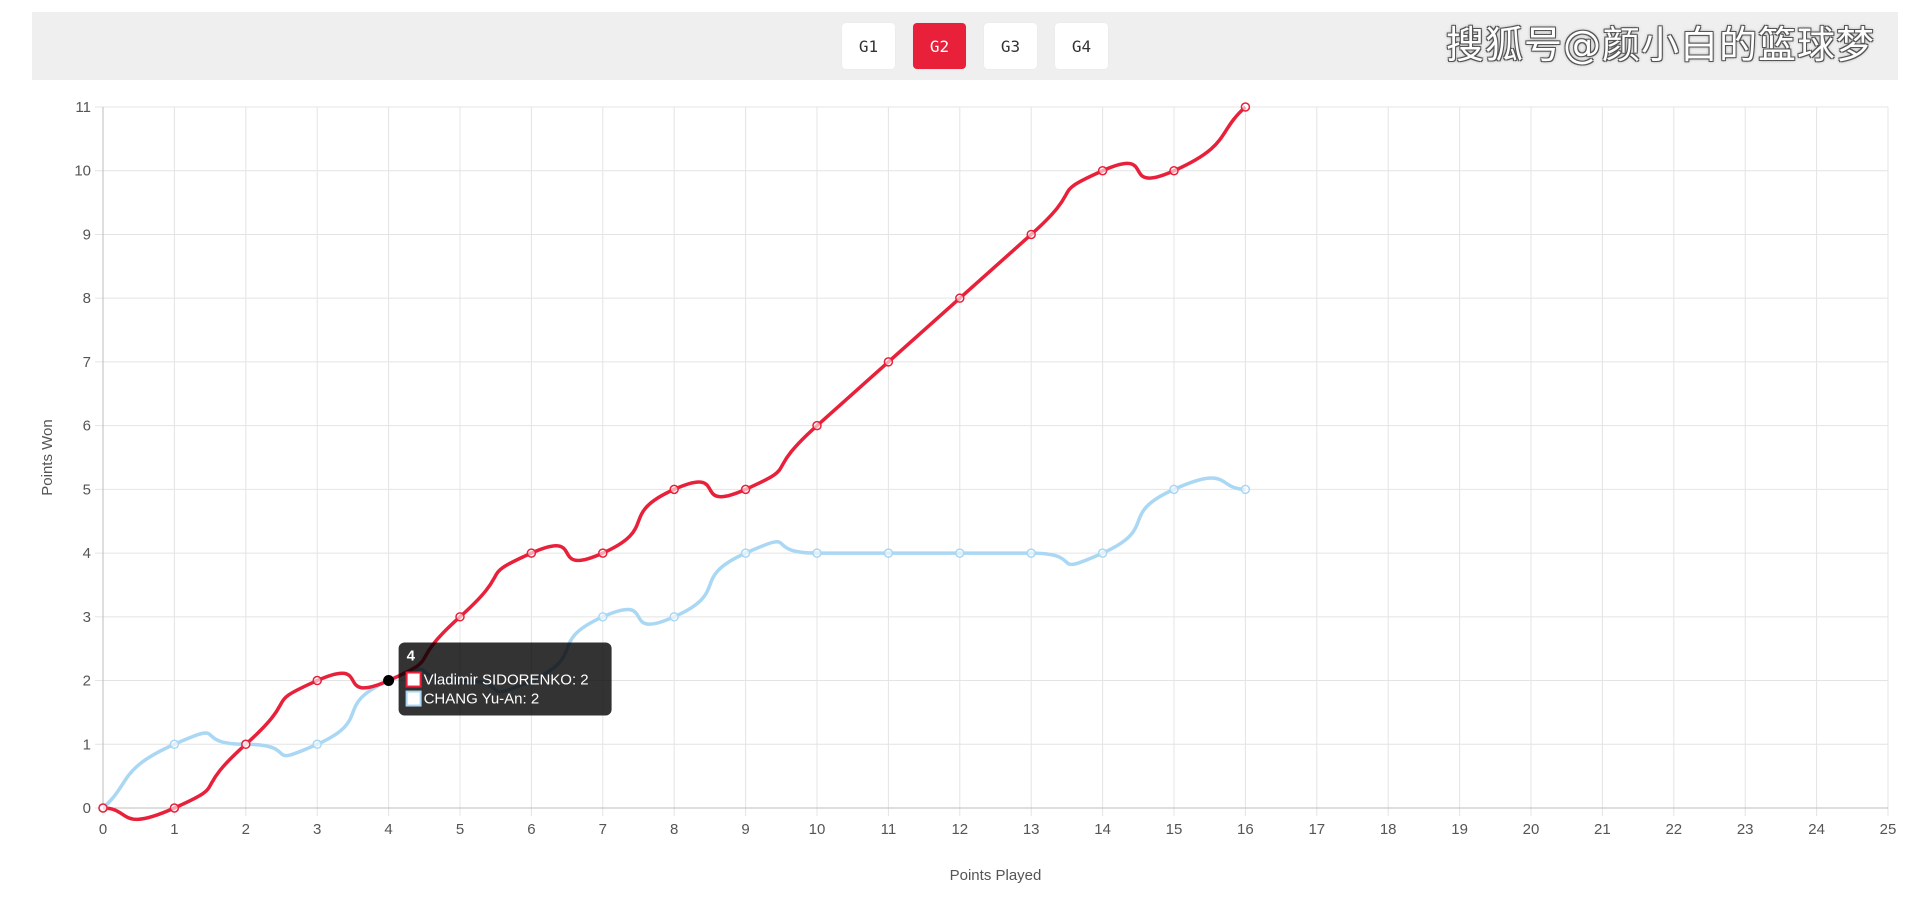 This screenshot has height=915, width=1913. Describe the element at coordinates (996, 875) in the screenshot. I see `x-axis-title: Points Played` at that location.